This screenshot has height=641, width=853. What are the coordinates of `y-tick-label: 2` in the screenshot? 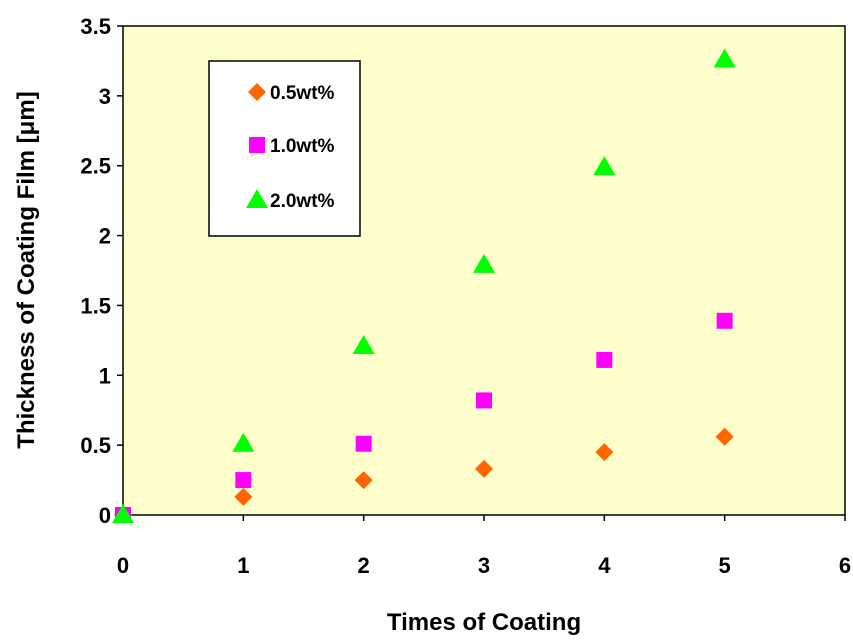 It's located at (105, 236).